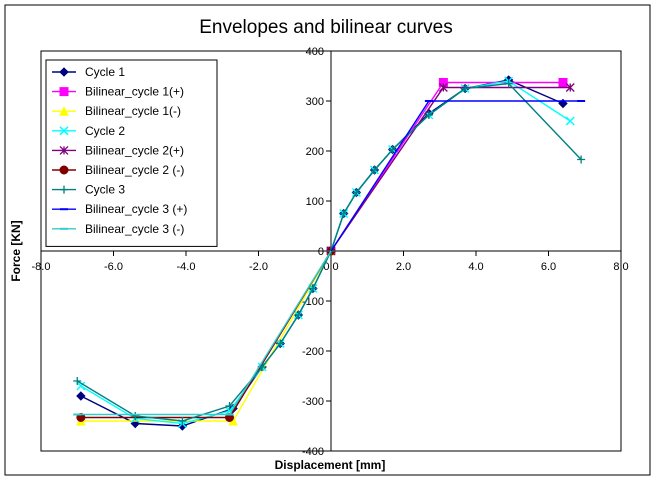 The width and height of the screenshot is (656, 482). I want to click on x-tick-label: -2.0, so click(258, 267).